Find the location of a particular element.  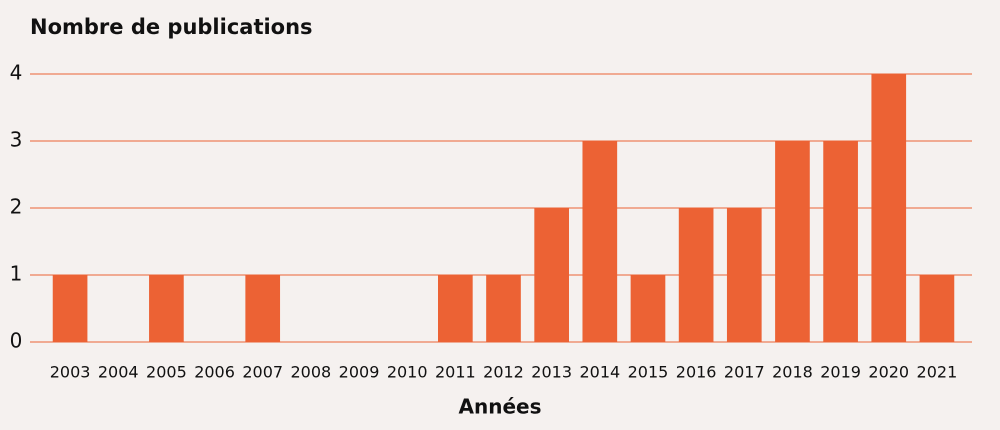

x-tick-label: 2013 is located at coordinates (551, 372).